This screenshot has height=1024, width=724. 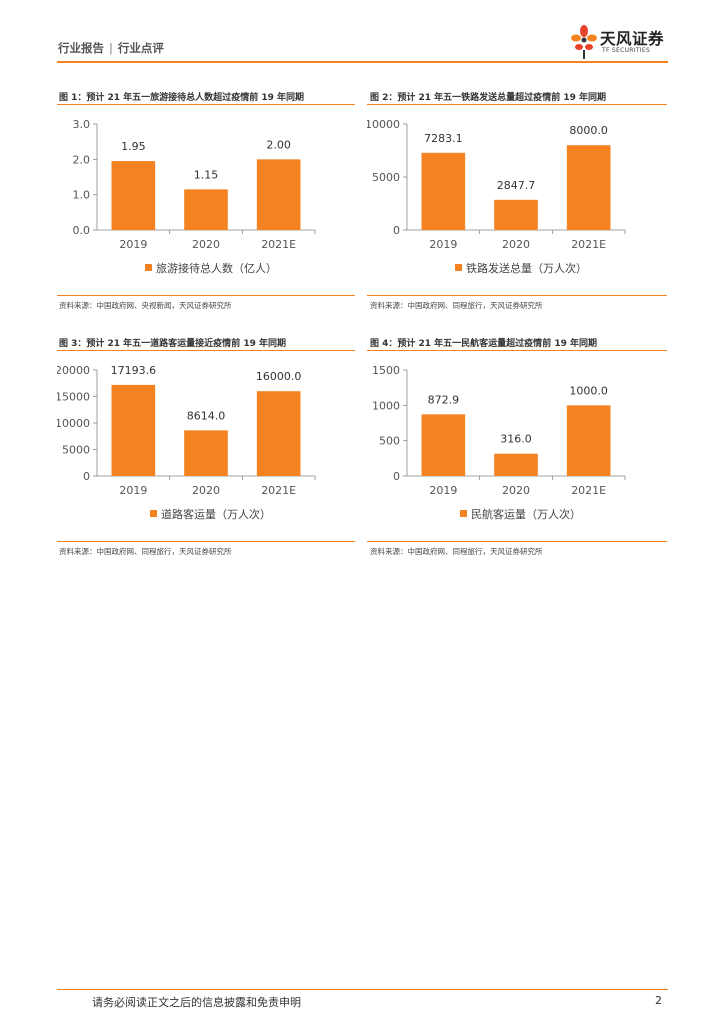 What do you see at coordinates (386, 405) in the screenshot?
I see `y-tick-label: 1000` at bounding box center [386, 405].